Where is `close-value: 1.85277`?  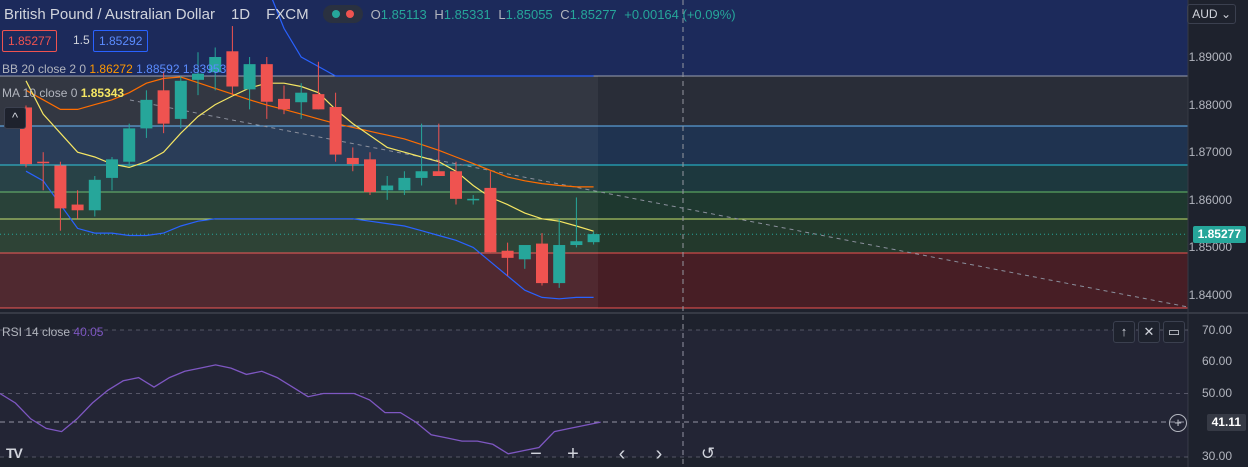
close-value: 1.85277 is located at coordinates (593, 14).